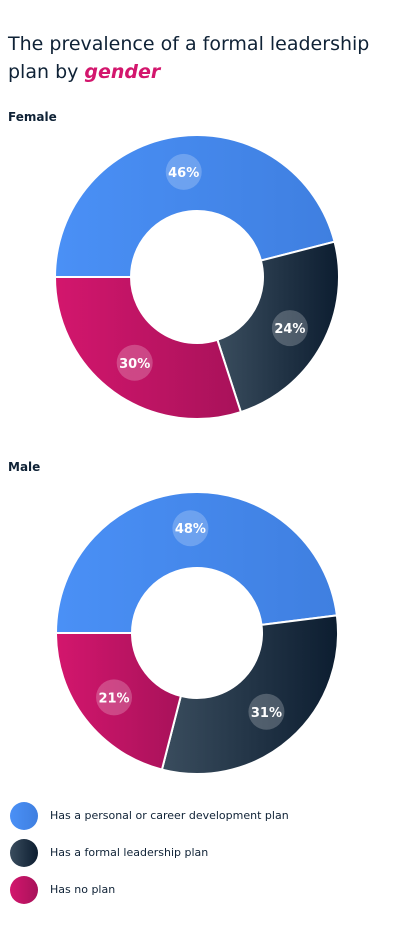 This screenshot has width=400, height=938. I want to click on female-slice-no-plan, so click(148, 348).